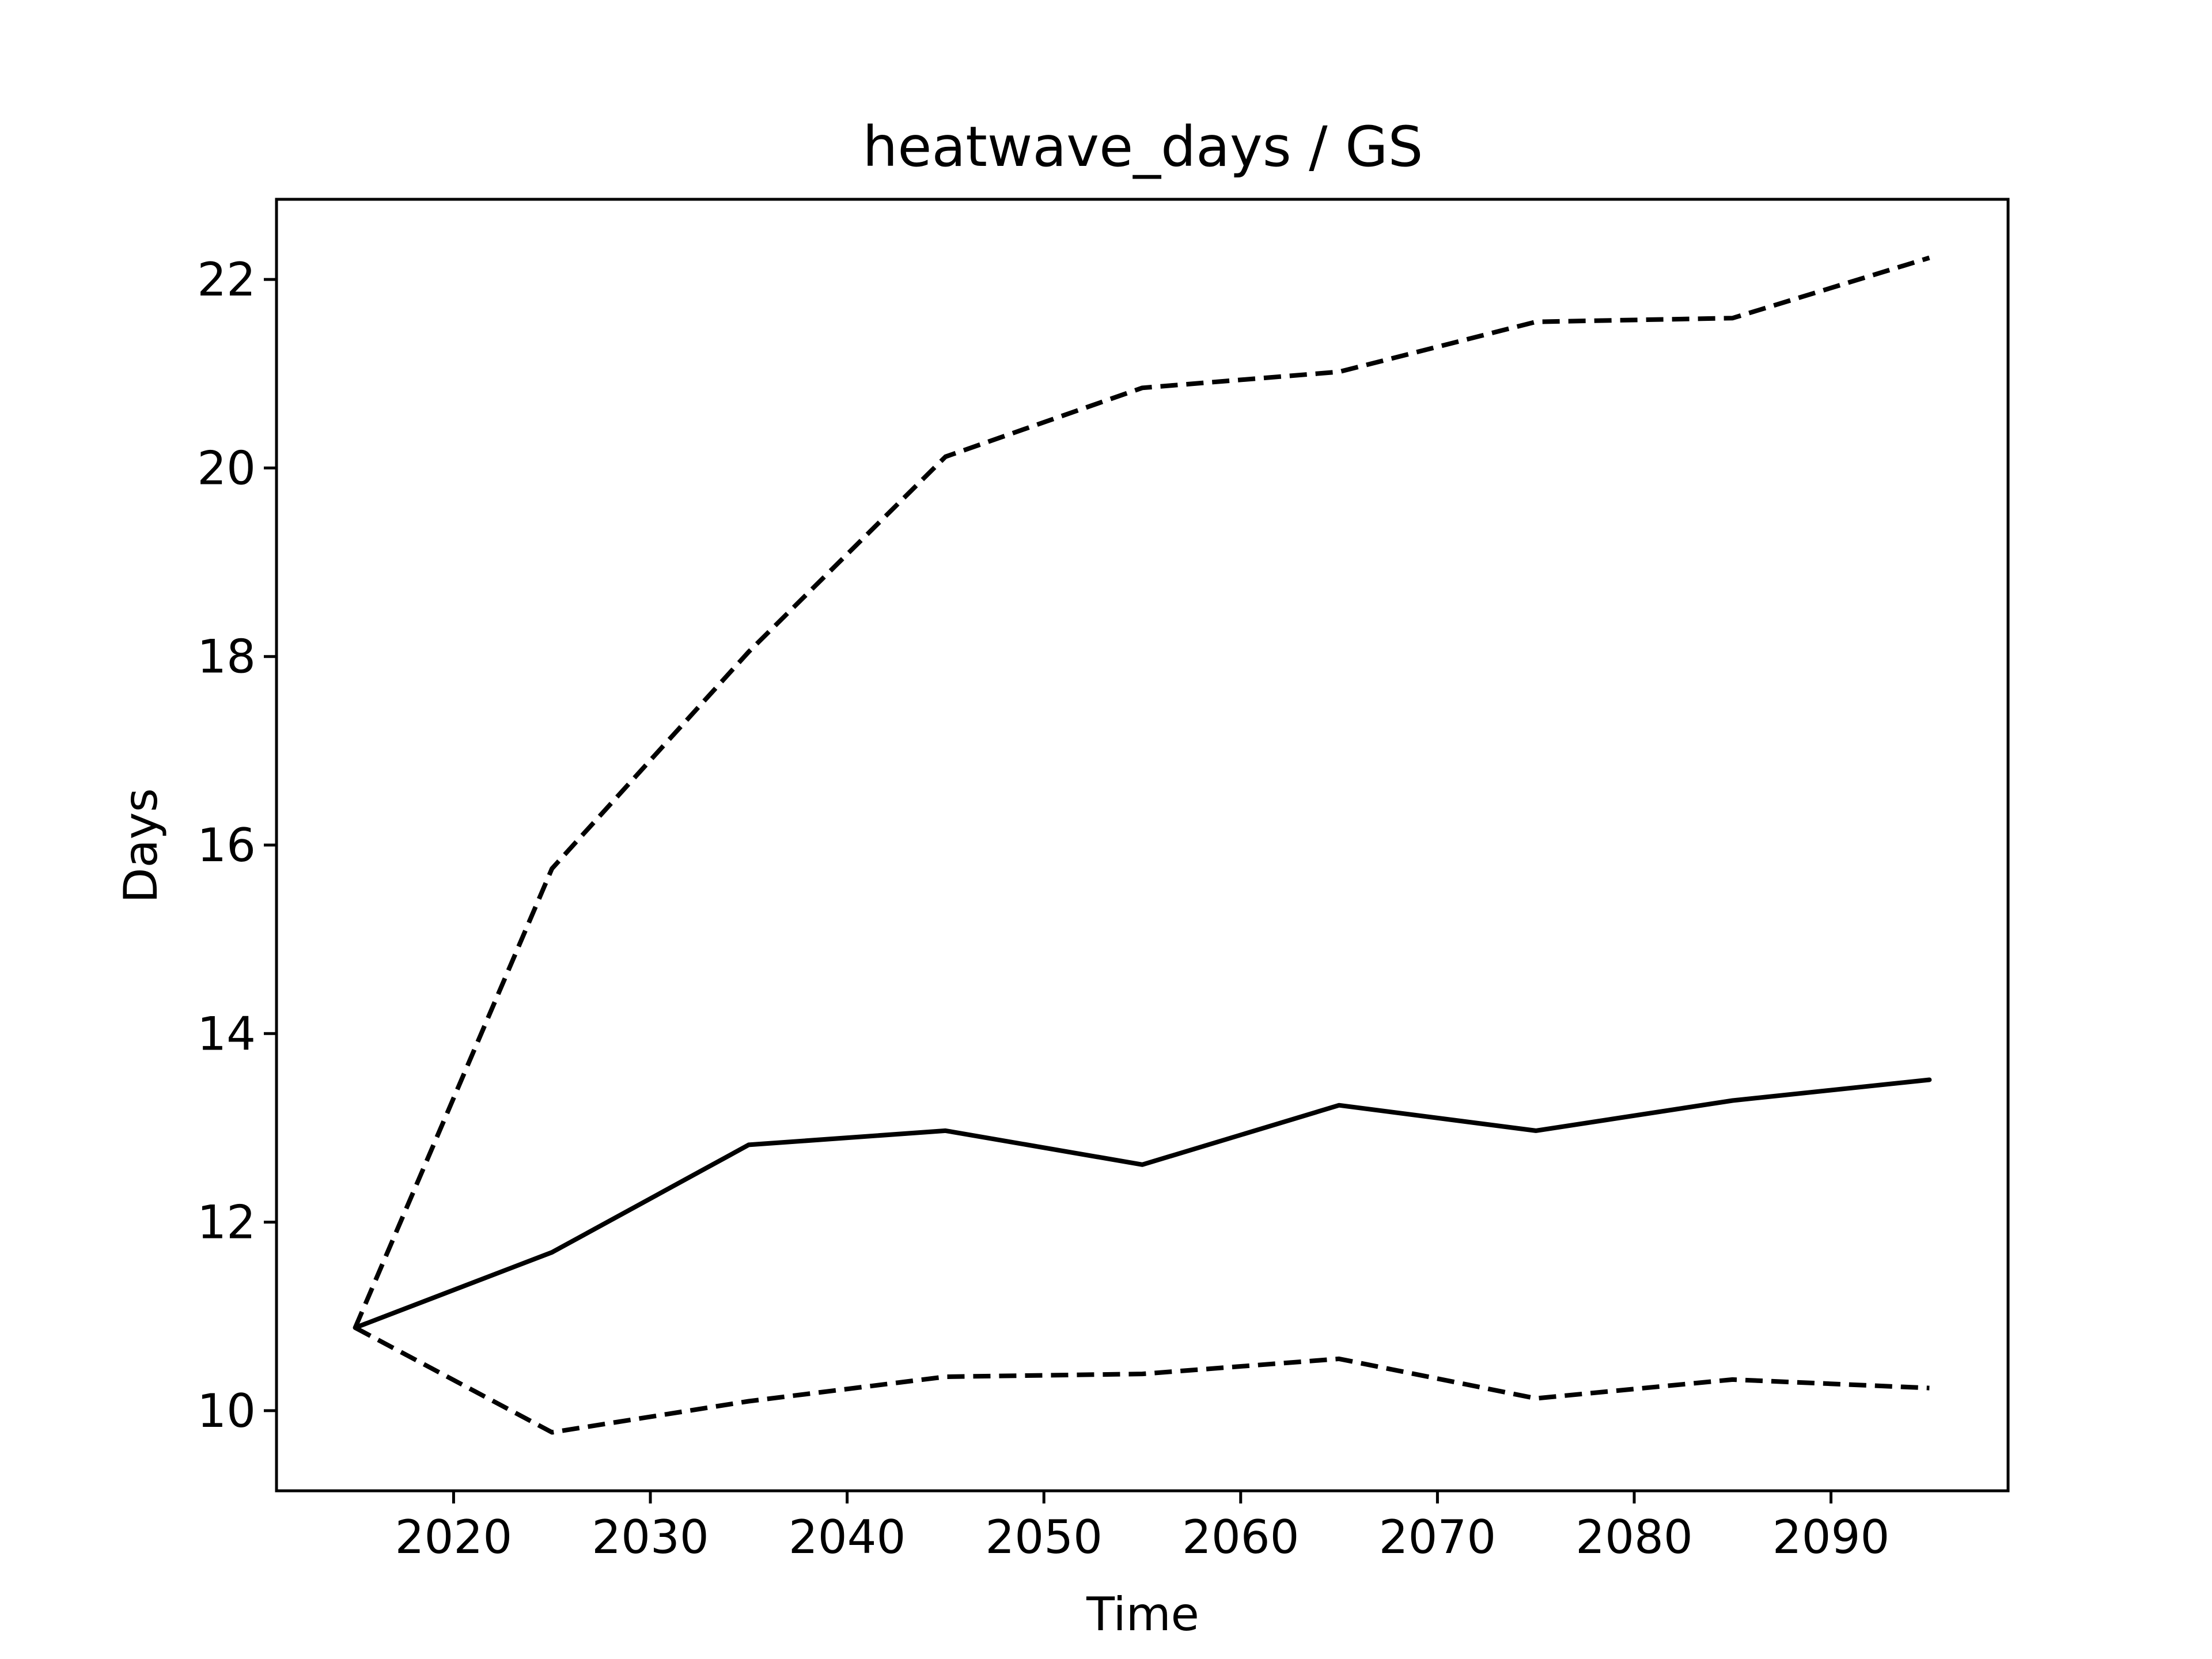 This screenshot has width=2212, height=1659. I want to click on y-axis-label: Days, so click(141, 845).